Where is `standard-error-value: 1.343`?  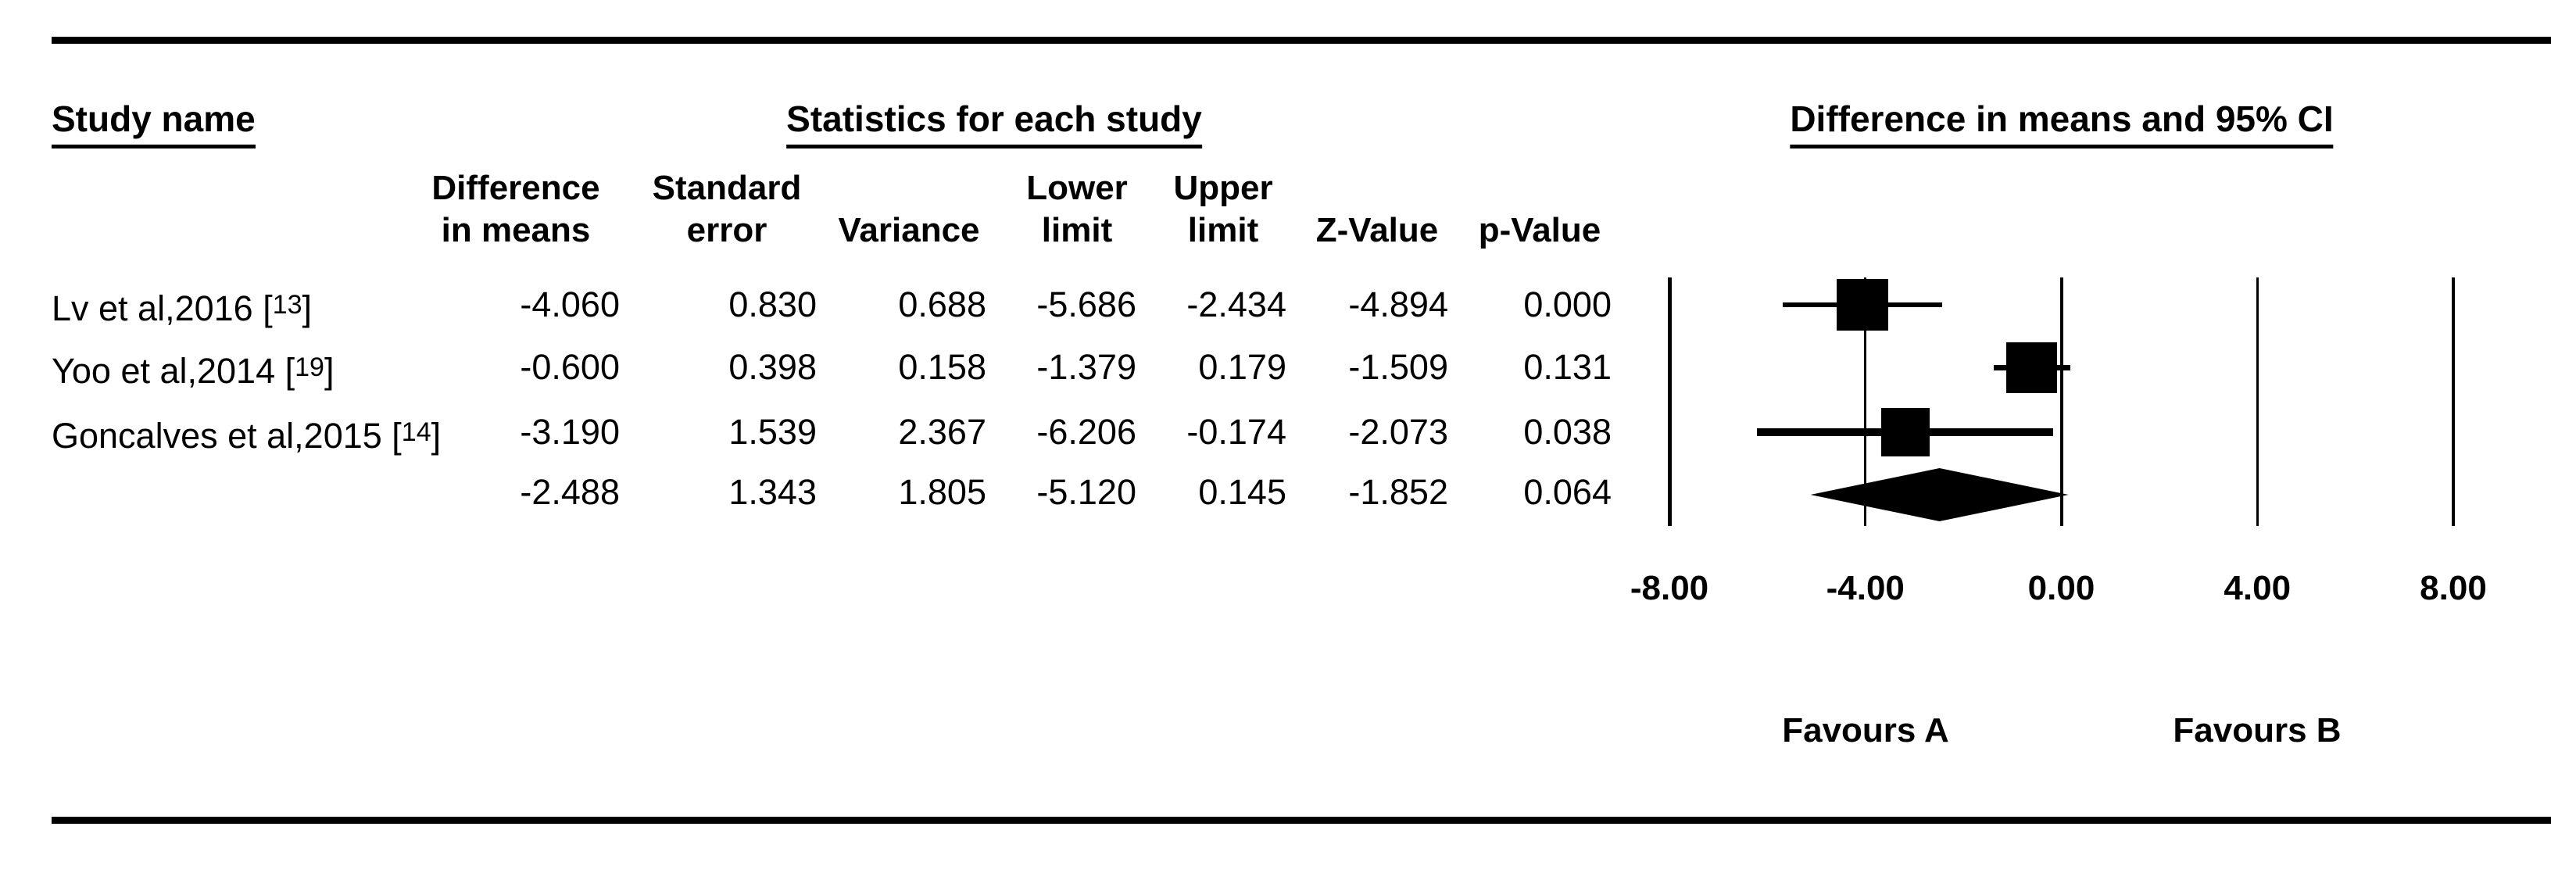
standard-error-value: 1.343 is located at coordinates (772, 492).